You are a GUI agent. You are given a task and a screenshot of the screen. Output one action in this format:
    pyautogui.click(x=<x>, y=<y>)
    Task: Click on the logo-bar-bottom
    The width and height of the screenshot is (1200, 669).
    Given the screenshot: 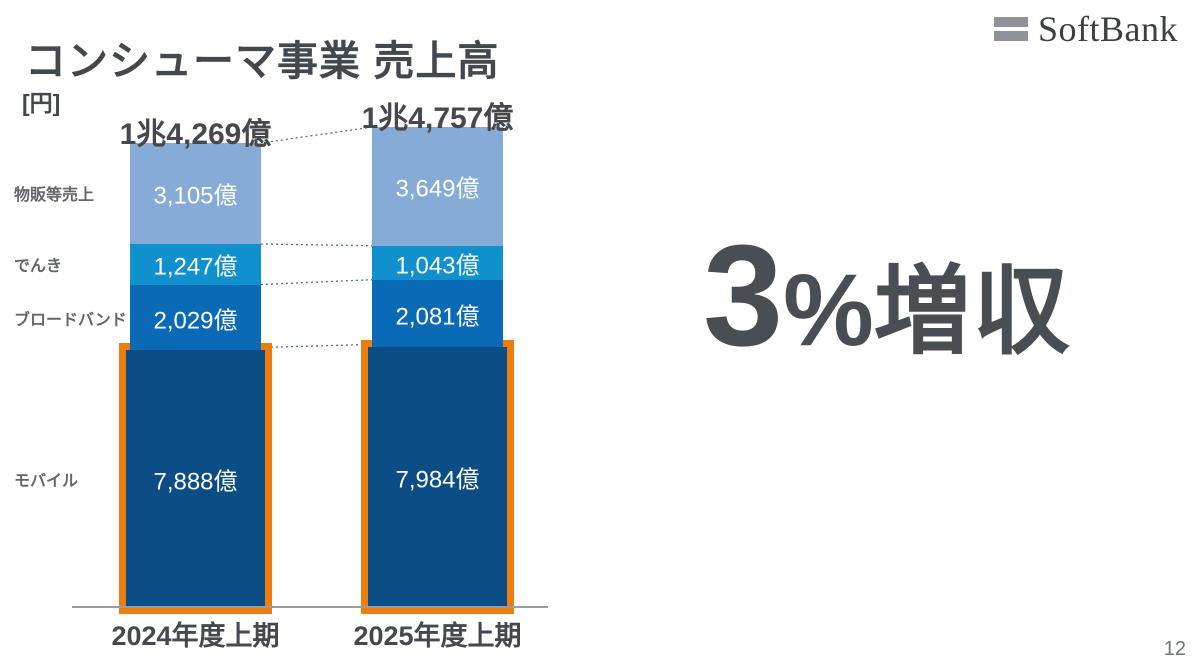 What is the action you would take?
    pyautogui.click(x=1010, y=36)
    